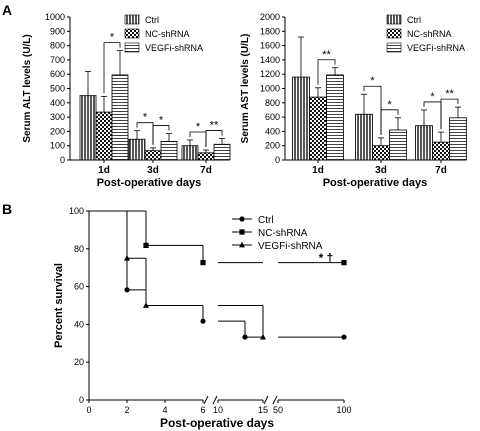 Image resolution: width=480 pixels, height=431 pixels. What do you see at coordinates (272, 117) in the screenshot?
I see `y-tick-label: 600` at bounding box center [272, 117].